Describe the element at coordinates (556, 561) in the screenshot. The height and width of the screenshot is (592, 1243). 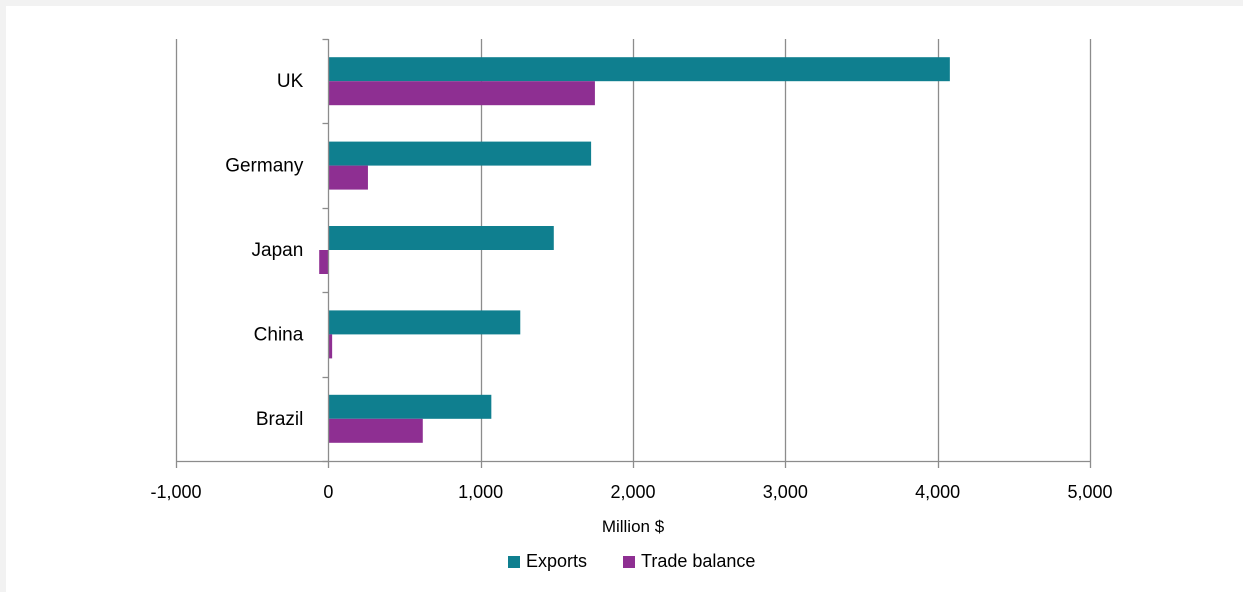
I see `legend-label: Exports` at that location.